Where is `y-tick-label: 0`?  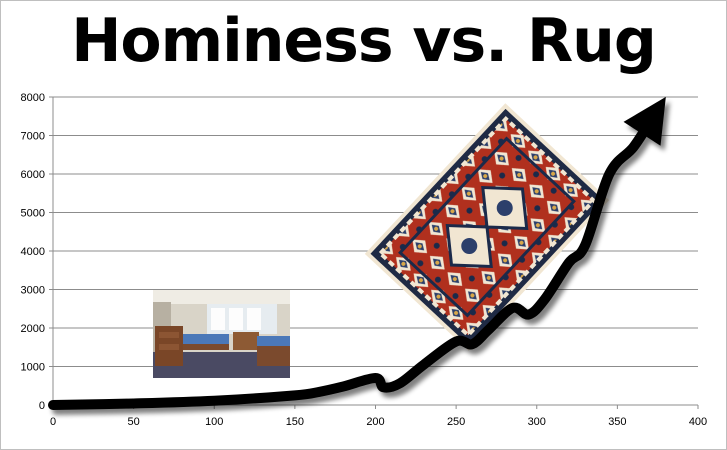
y-tick-label: 0 is located at coordinates (42, 406).